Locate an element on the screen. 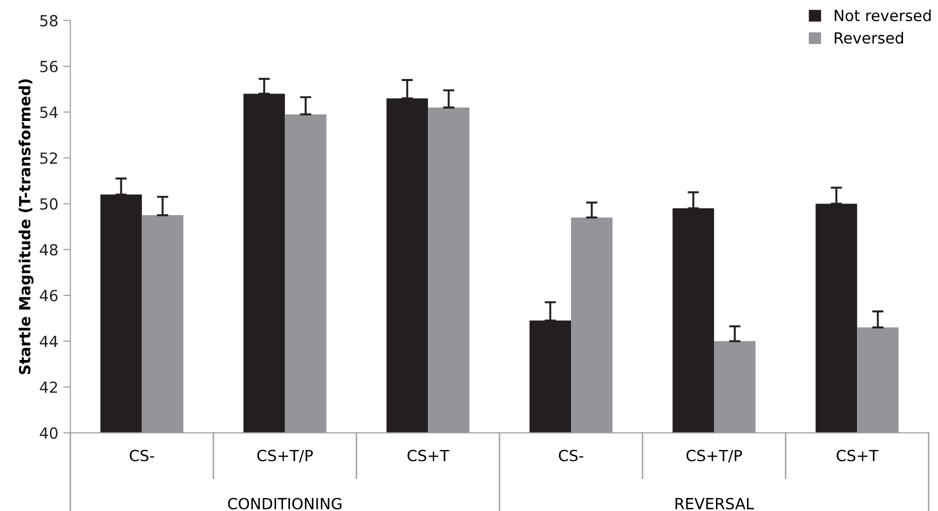 This screenshot has width=938, height=511. y-tick-label: 42 is located at coordinates (49, 387).